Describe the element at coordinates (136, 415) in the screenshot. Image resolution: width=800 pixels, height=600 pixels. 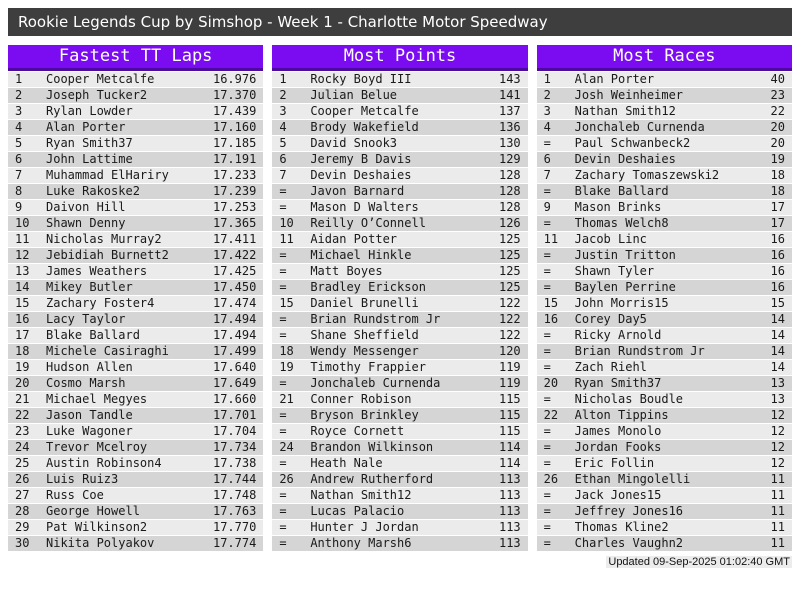
I see `table-row: 22 Jason Tandle 17.701` at that location.